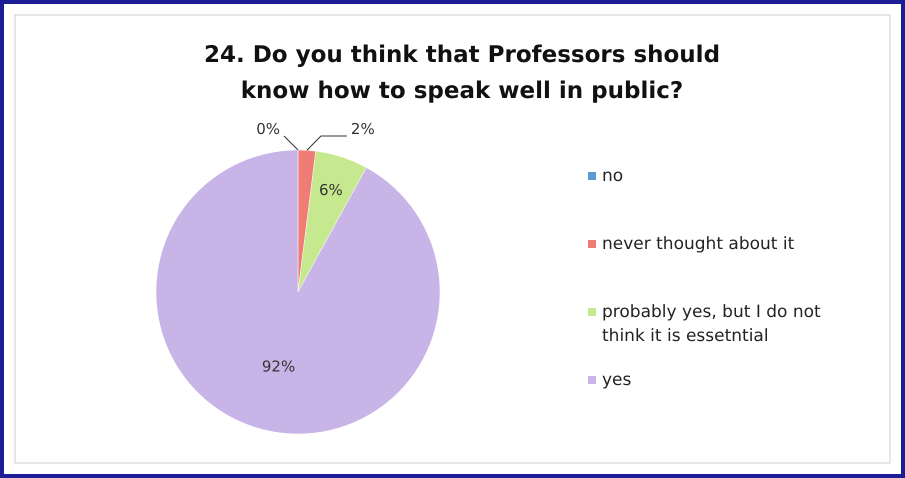 This screenshot has height=478, width=905. I want to click on chart-title: 24. Do you think that Professors should know how to speak well in public?, so click(462, 73).